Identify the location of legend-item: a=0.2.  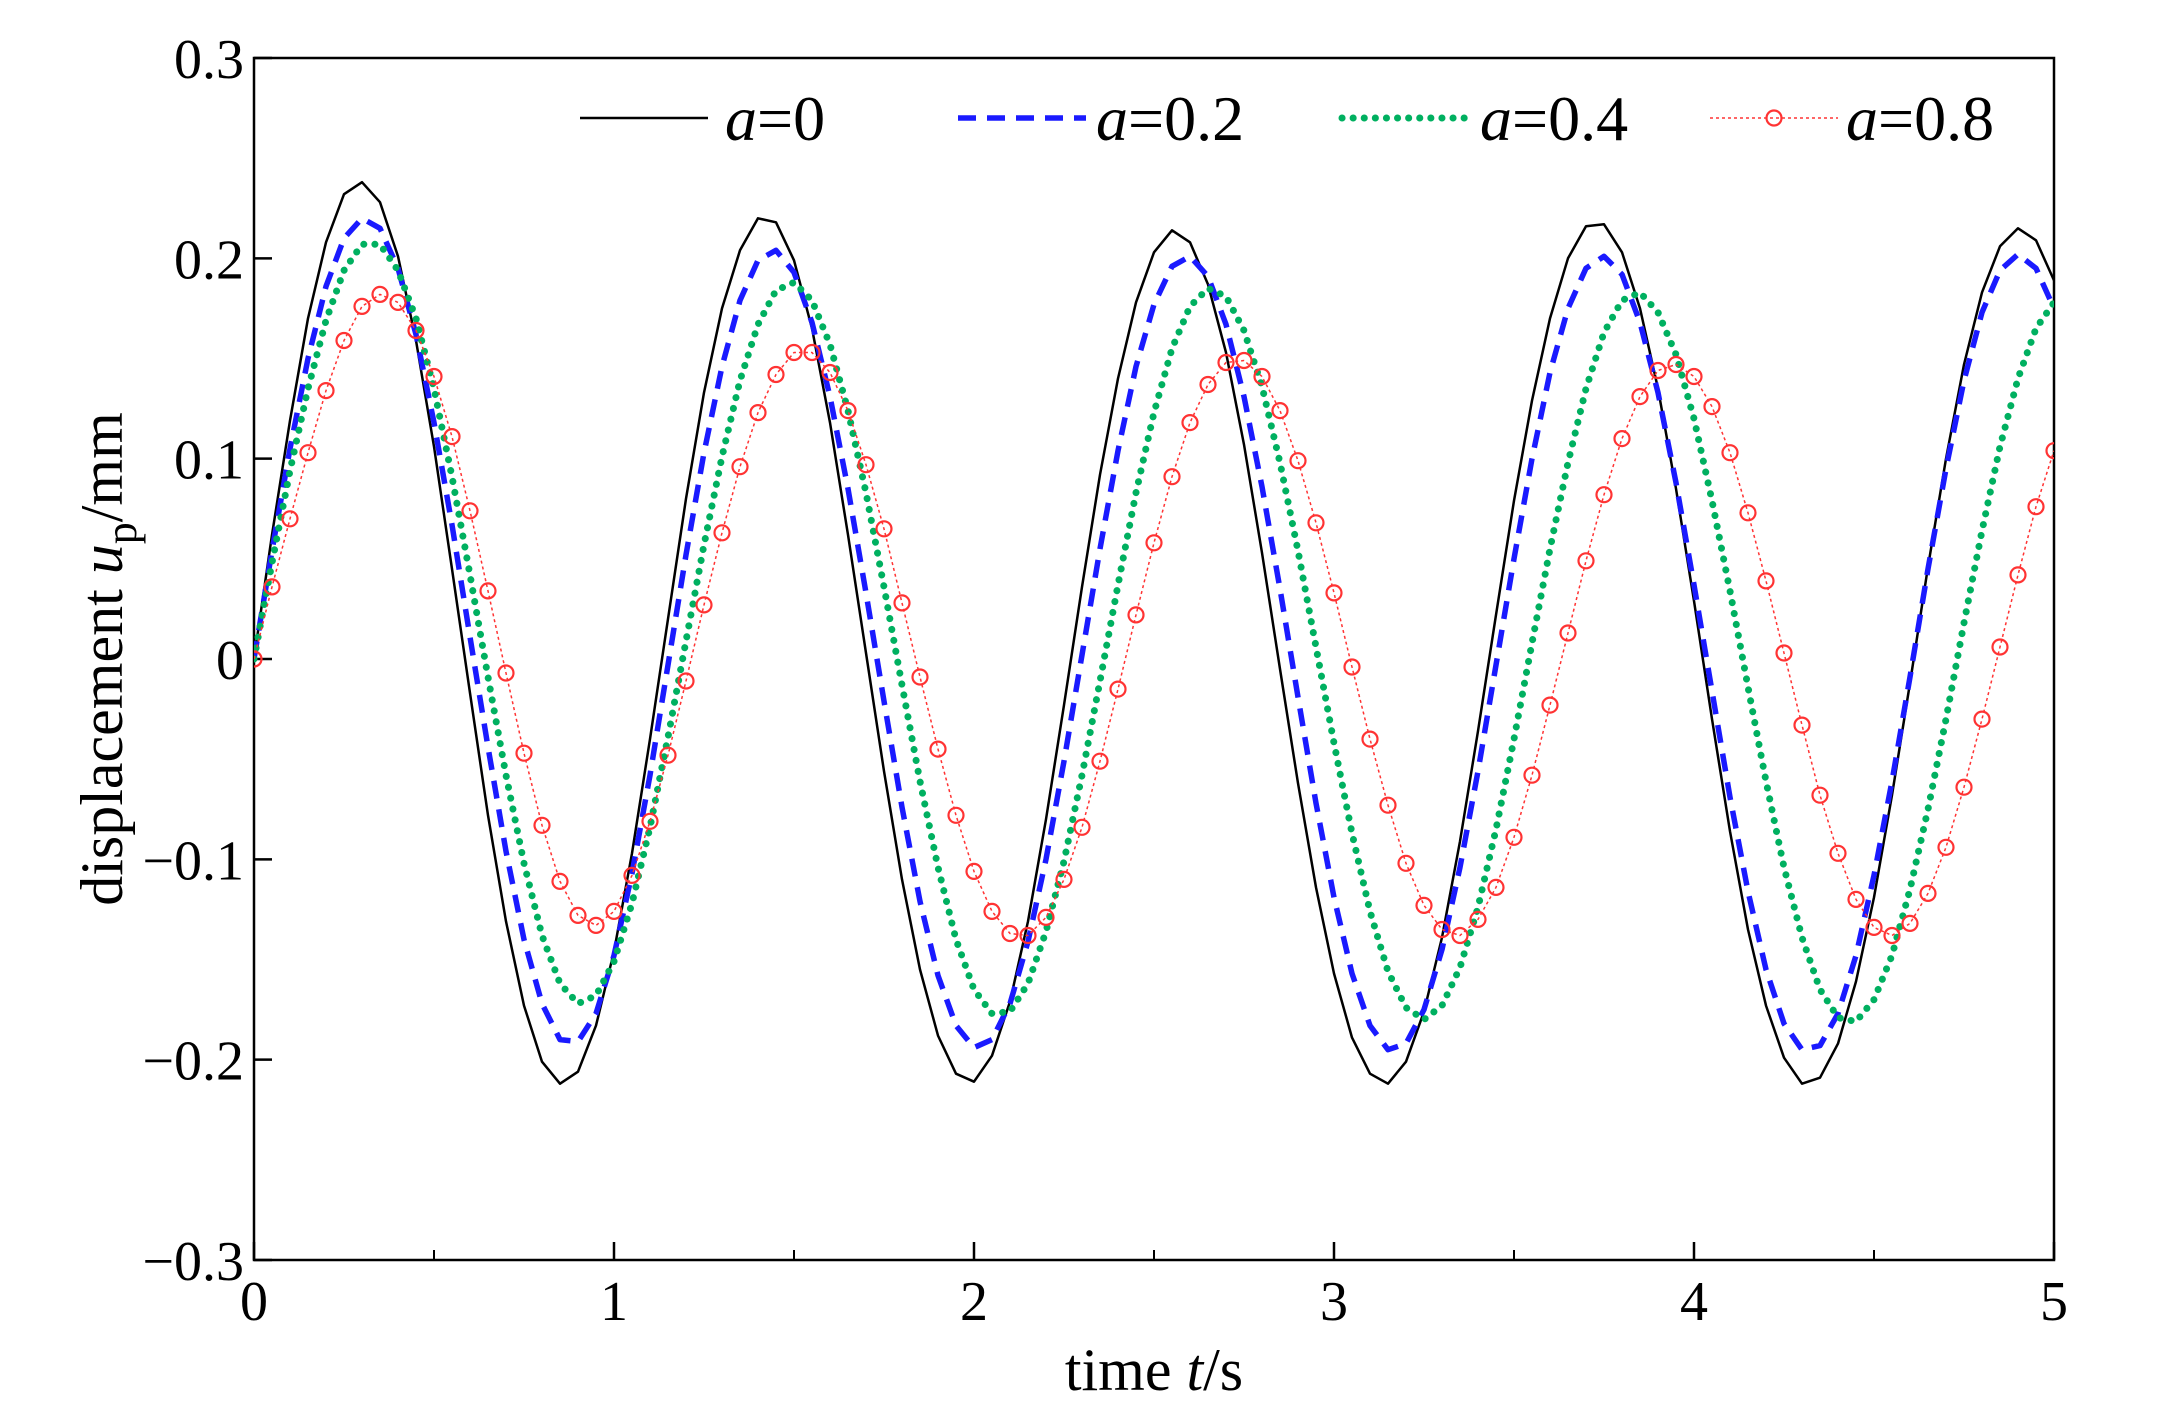
(1101, 118).